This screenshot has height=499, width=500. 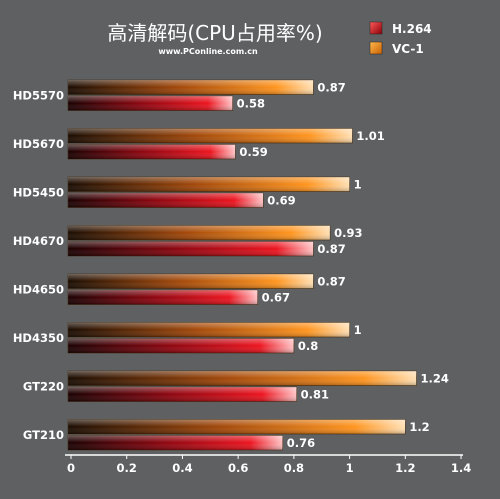 I want to click on x-axis: 0 0.2 0.4 0.6 0.8 1 1.2 1.4, so click(x=268, y=464).